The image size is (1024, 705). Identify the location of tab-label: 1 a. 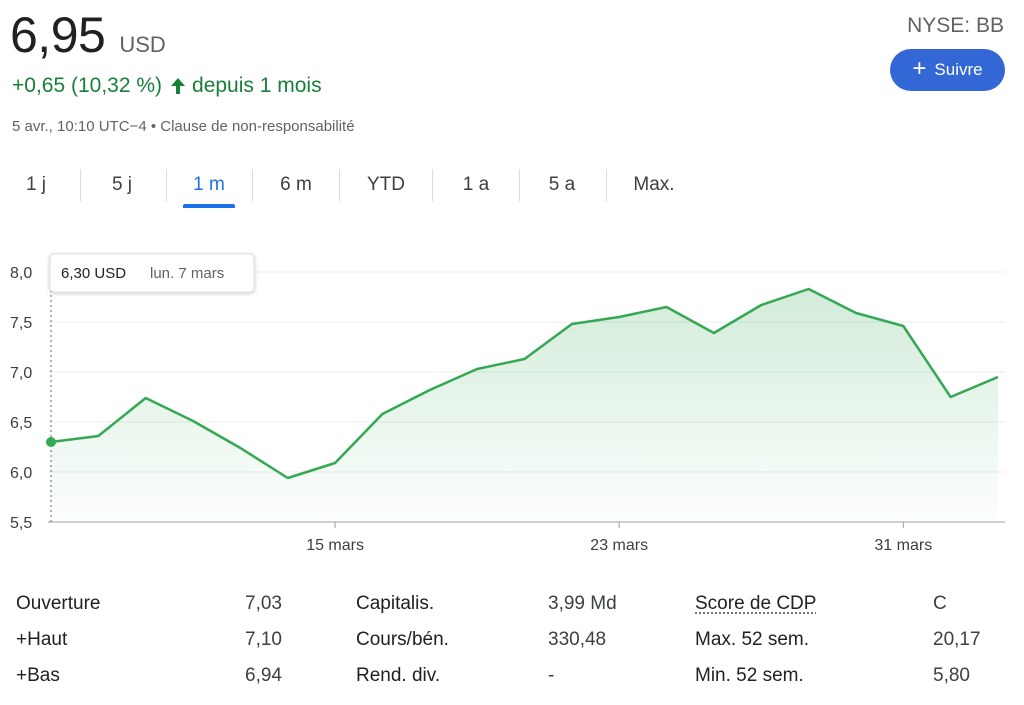
(476, 184).